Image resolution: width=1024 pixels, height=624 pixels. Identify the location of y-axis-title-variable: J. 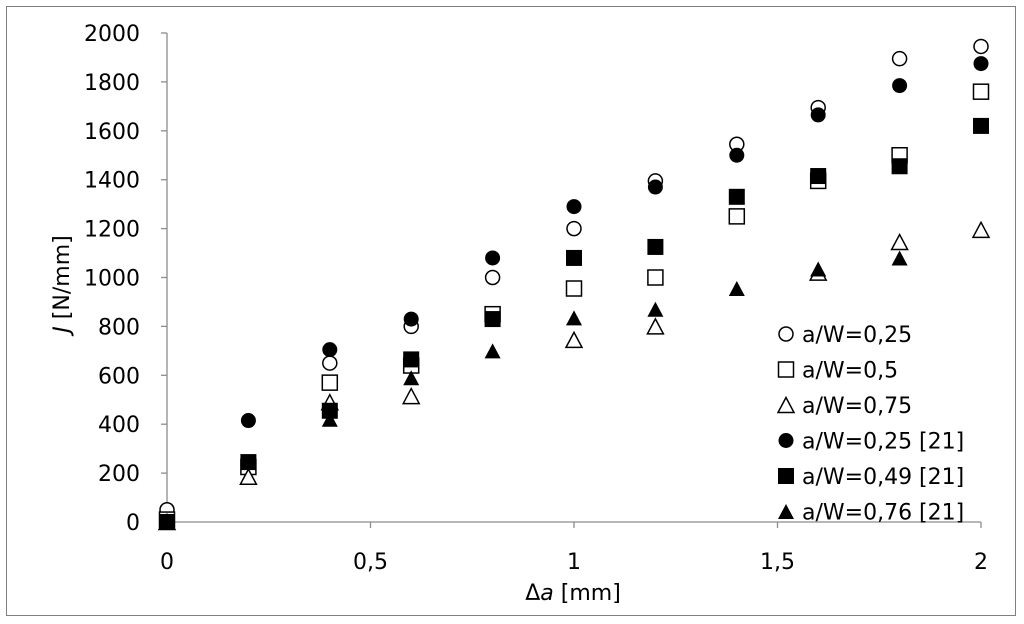
(62, 331).